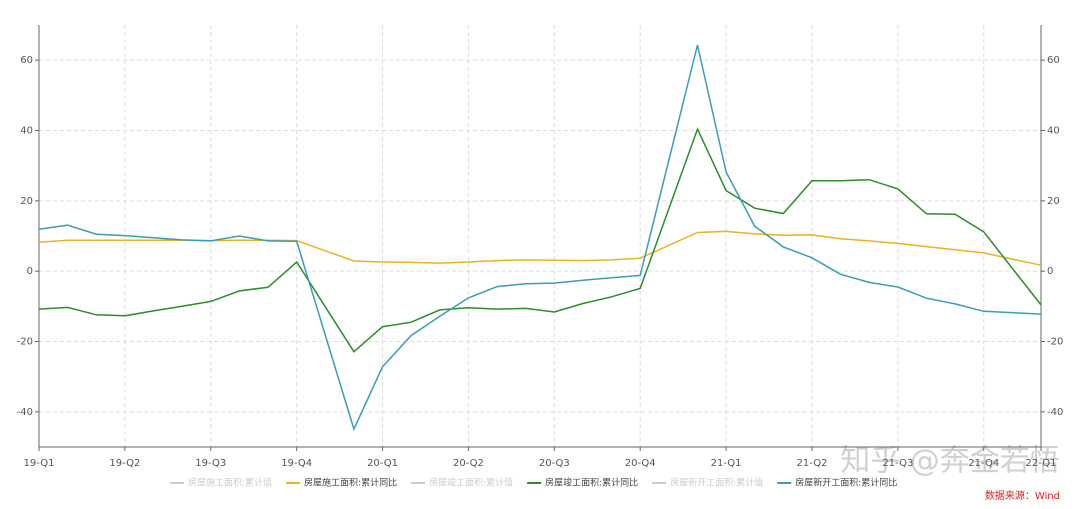 Image resolution: width=1080 pixels, height=509 pixels. What do you see at coordinates (382, 463) in the screenshot?
I see `x-tick-label: 20-Q1` at bounding box center [382, 463].